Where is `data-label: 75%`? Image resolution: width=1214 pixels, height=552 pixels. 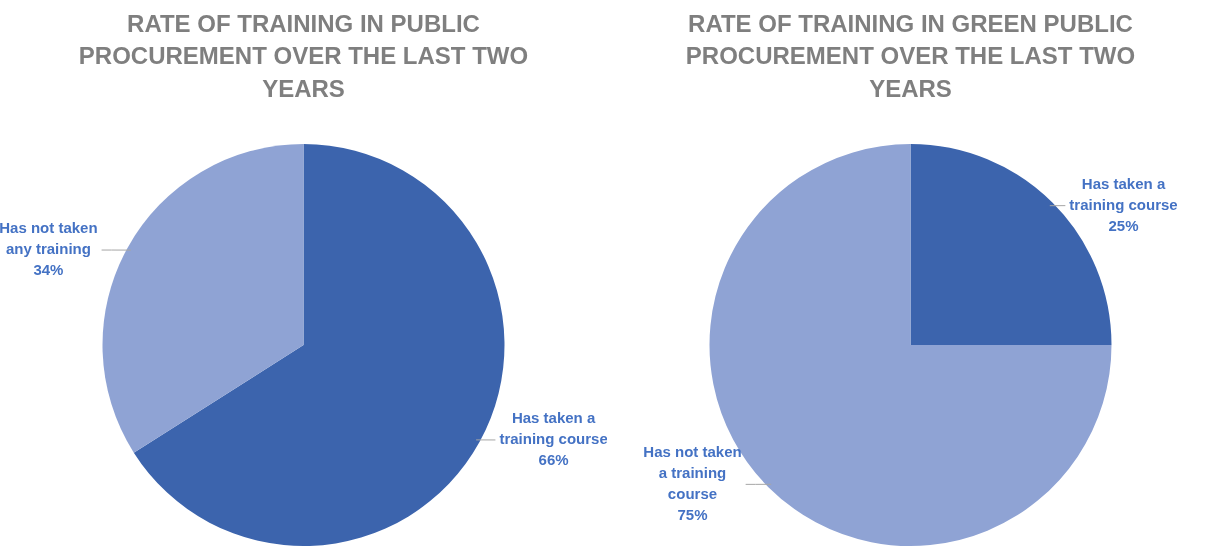 data-label: 75% is located at coordinates (692, 515).